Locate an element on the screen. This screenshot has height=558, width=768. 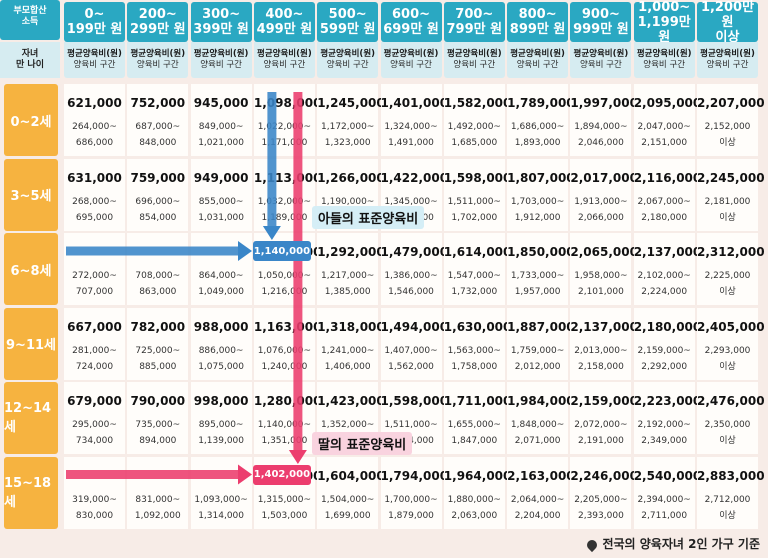
income-range-end: 799만 원 is located at coordinates (474, 29).